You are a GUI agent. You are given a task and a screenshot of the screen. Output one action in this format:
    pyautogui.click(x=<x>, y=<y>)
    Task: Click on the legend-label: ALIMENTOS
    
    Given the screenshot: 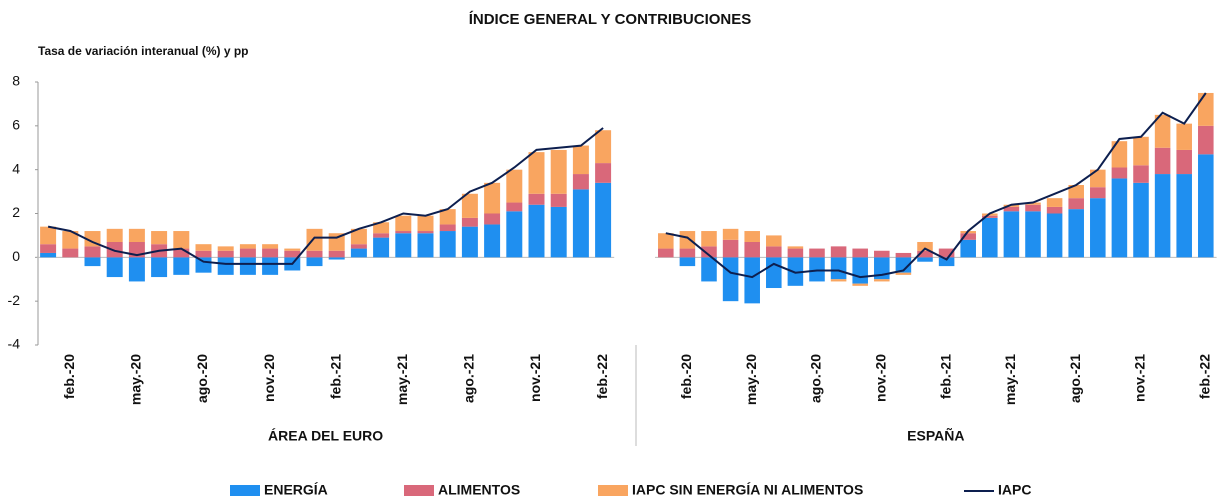 What is the action you would take?
    pyautogui.click(x=479, y=490)
    